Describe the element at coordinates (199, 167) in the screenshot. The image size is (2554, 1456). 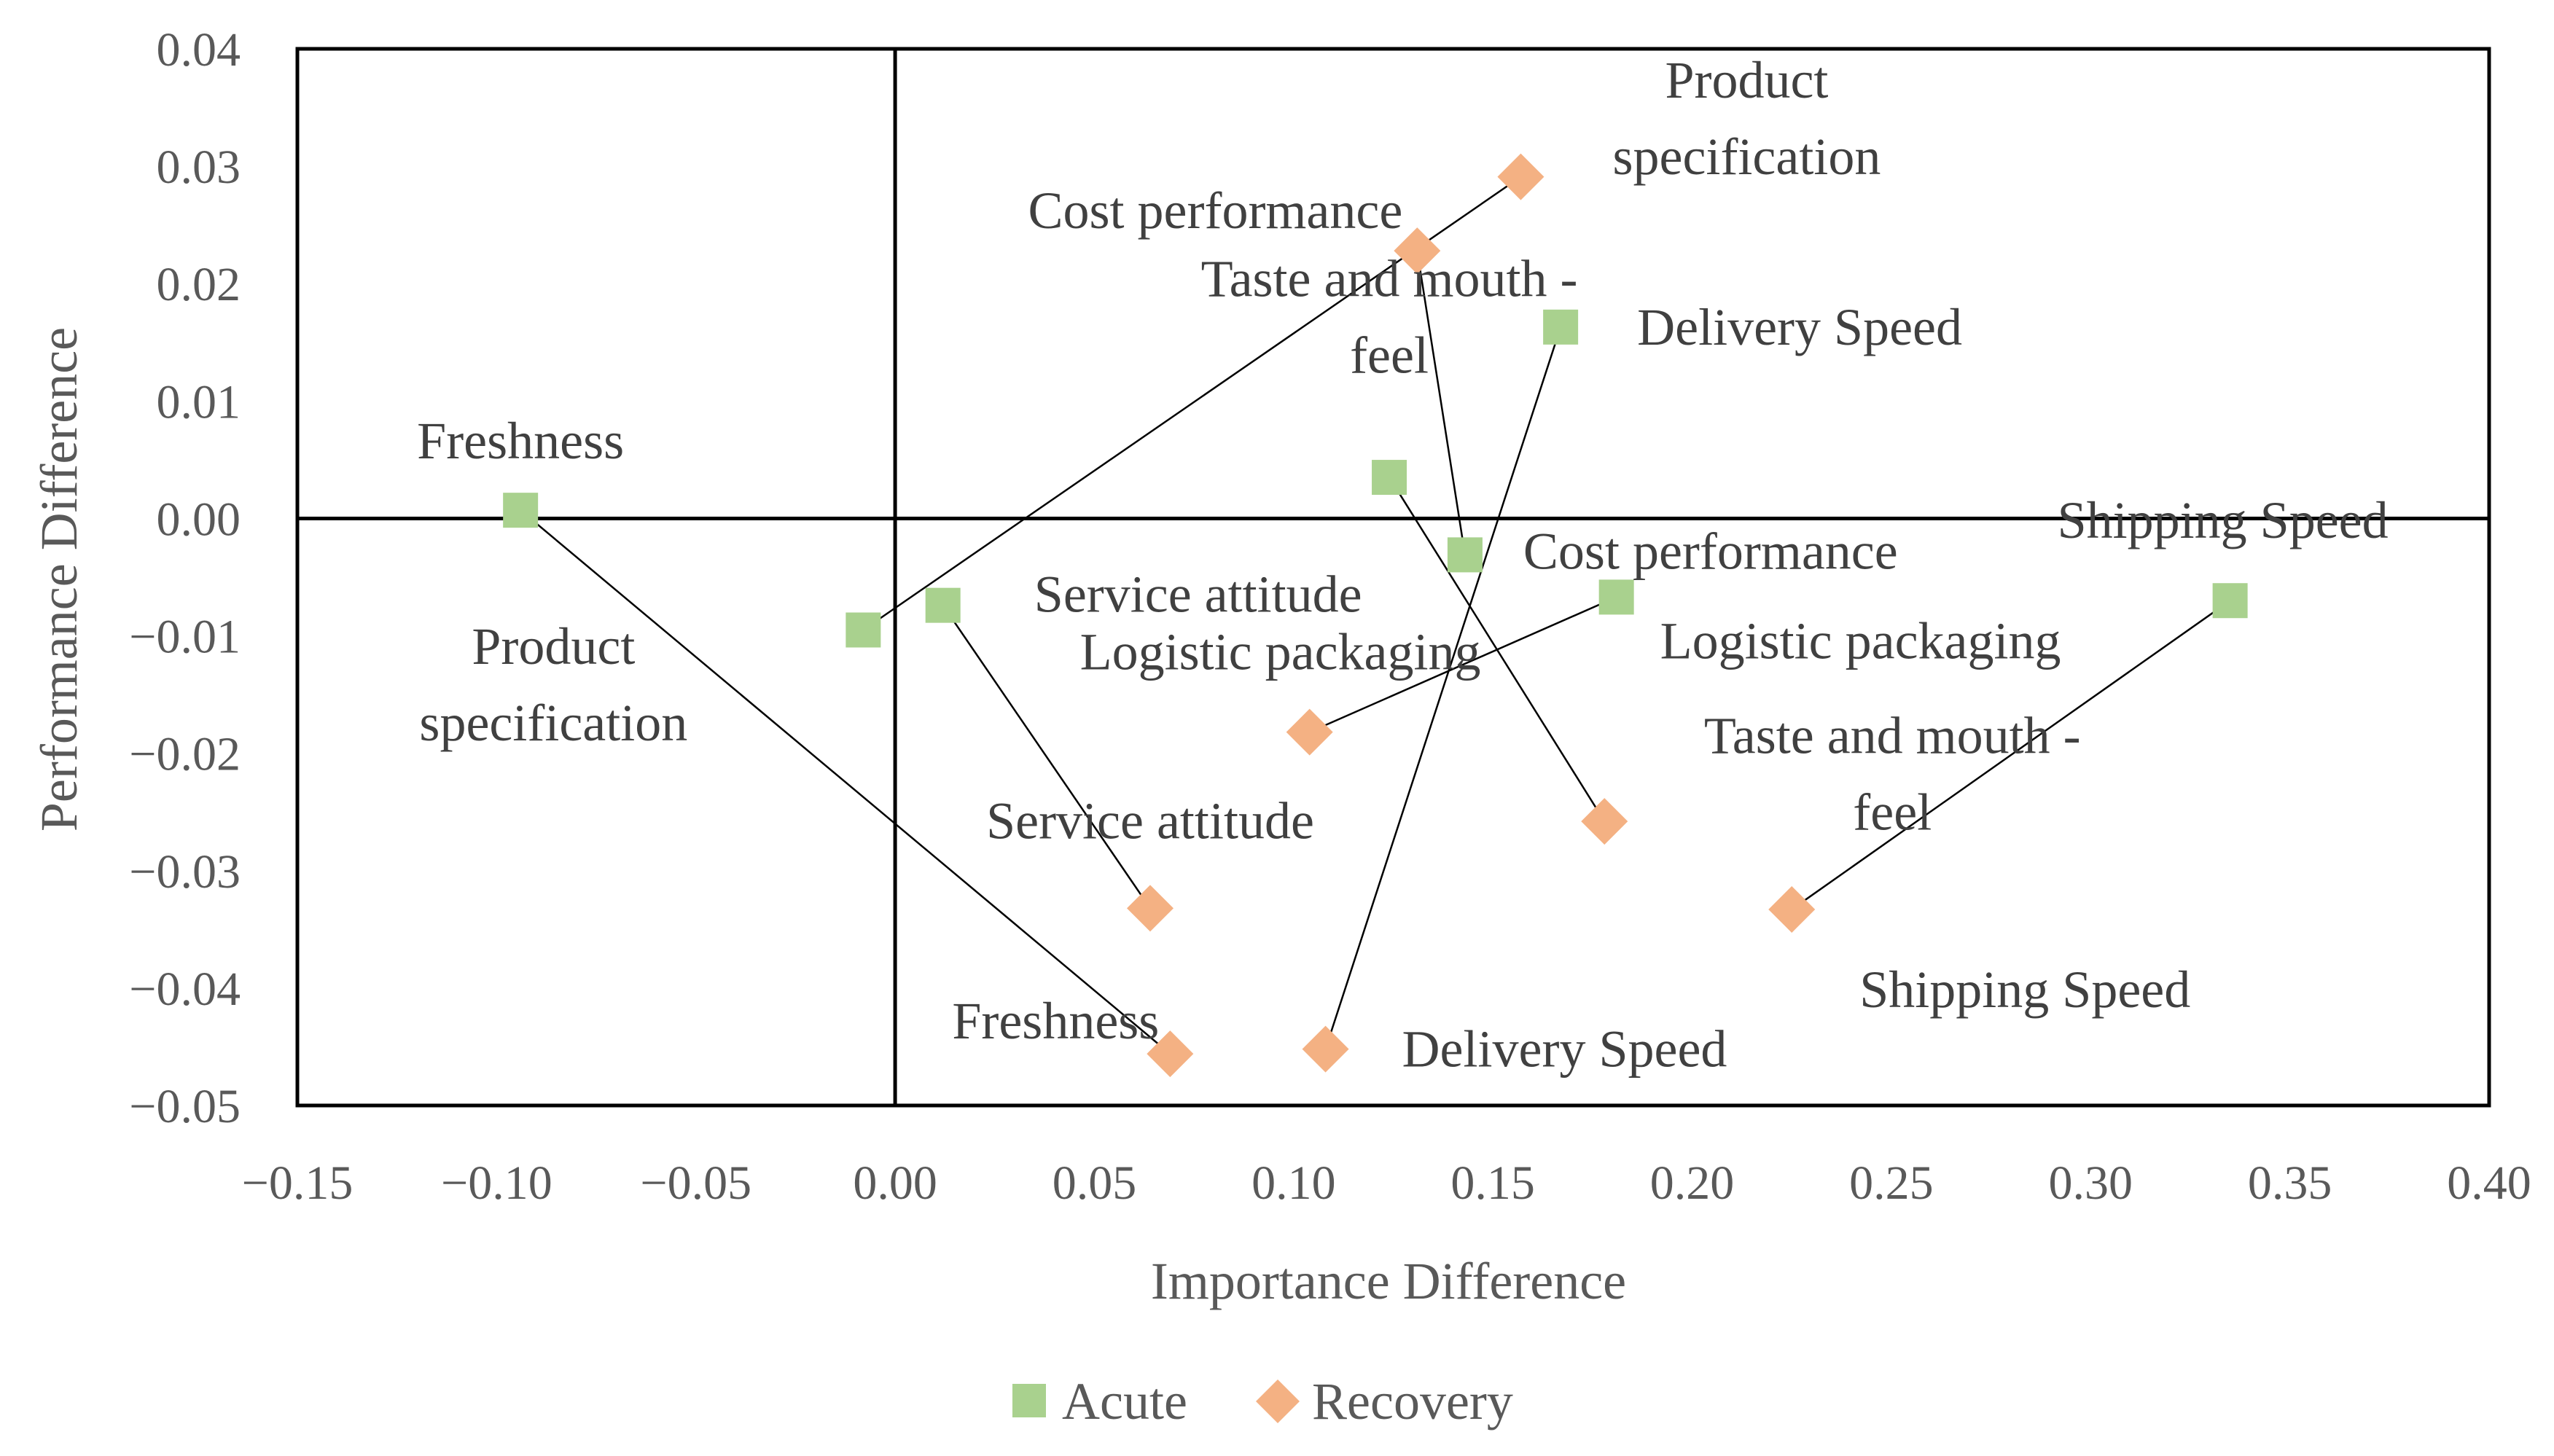
I see `y-tick-label: 0.03` at that location.